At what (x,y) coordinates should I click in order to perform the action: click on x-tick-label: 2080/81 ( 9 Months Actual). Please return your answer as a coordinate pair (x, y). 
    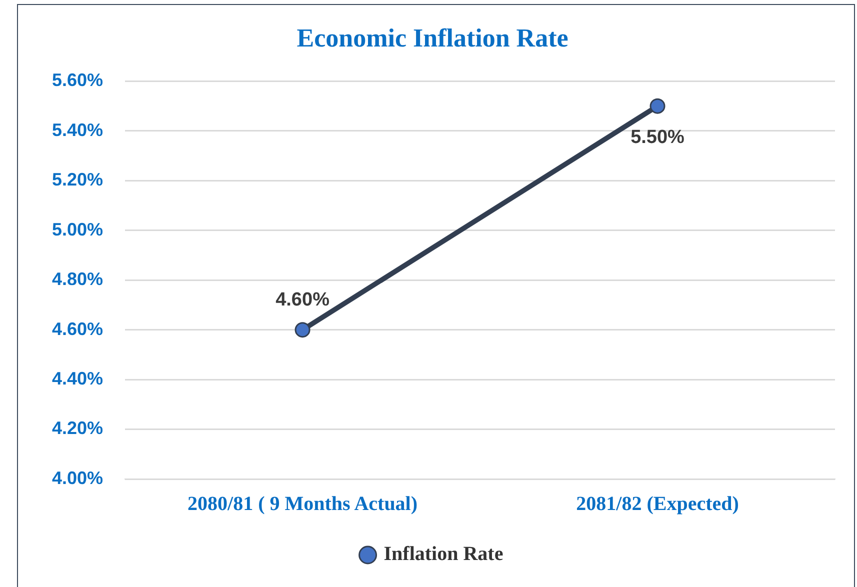
    Looking at the image, I should click on (303, 504).